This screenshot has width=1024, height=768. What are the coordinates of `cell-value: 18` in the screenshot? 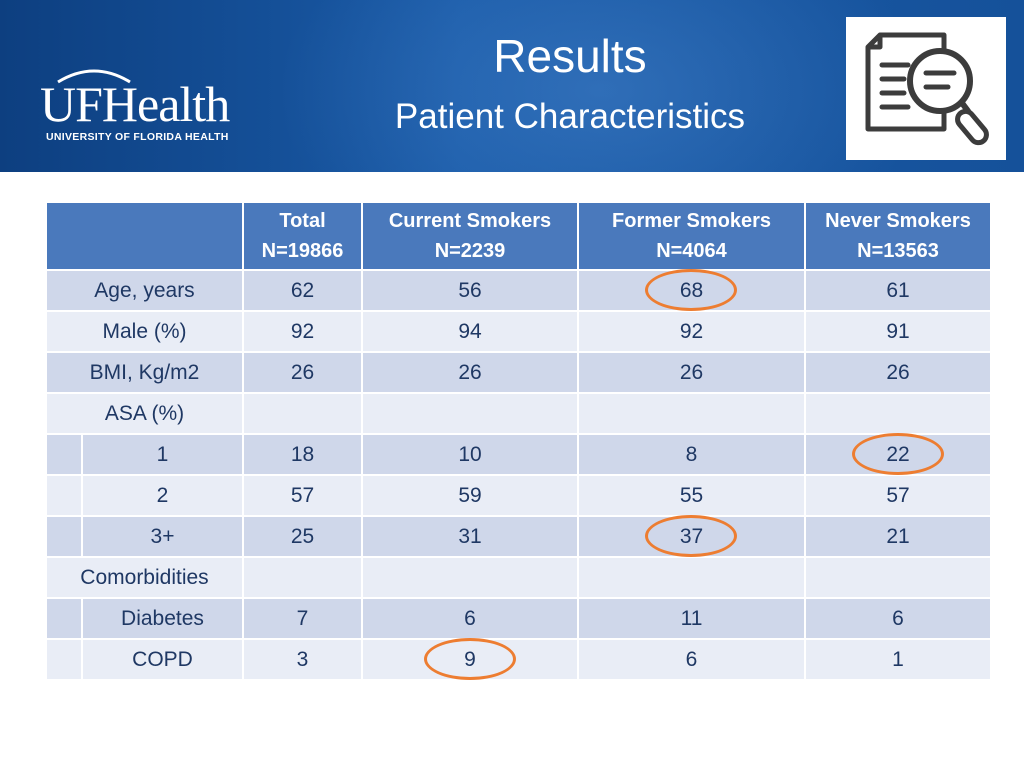 It's located at (302, 454).